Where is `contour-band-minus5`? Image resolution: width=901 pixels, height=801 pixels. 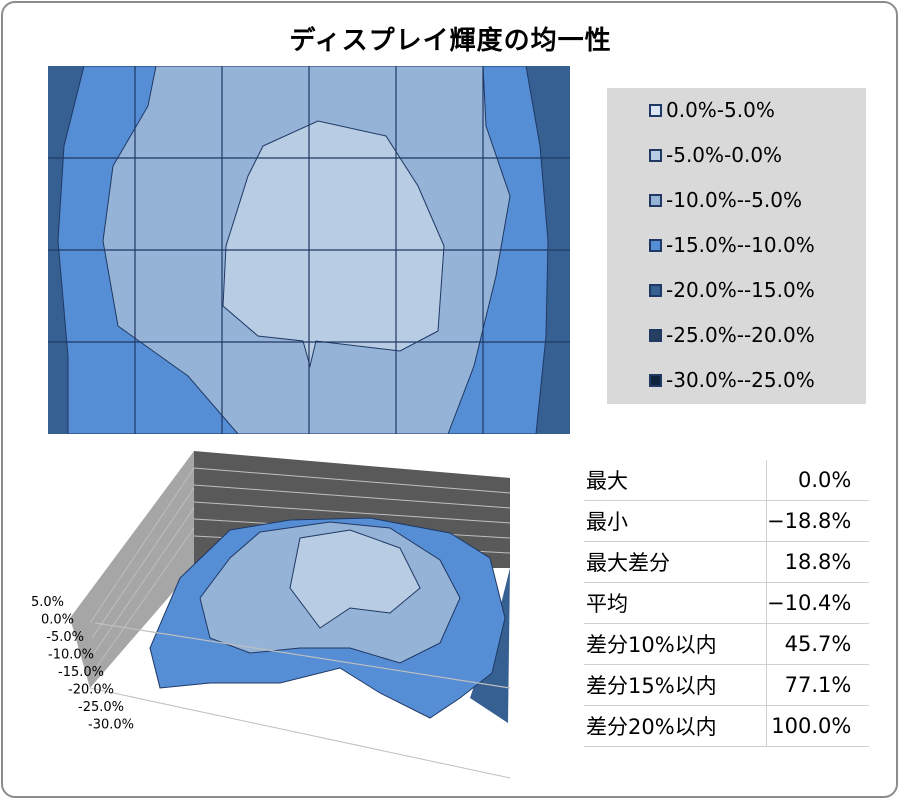
contour-band-minus5 is located at coordinates (333, 244).